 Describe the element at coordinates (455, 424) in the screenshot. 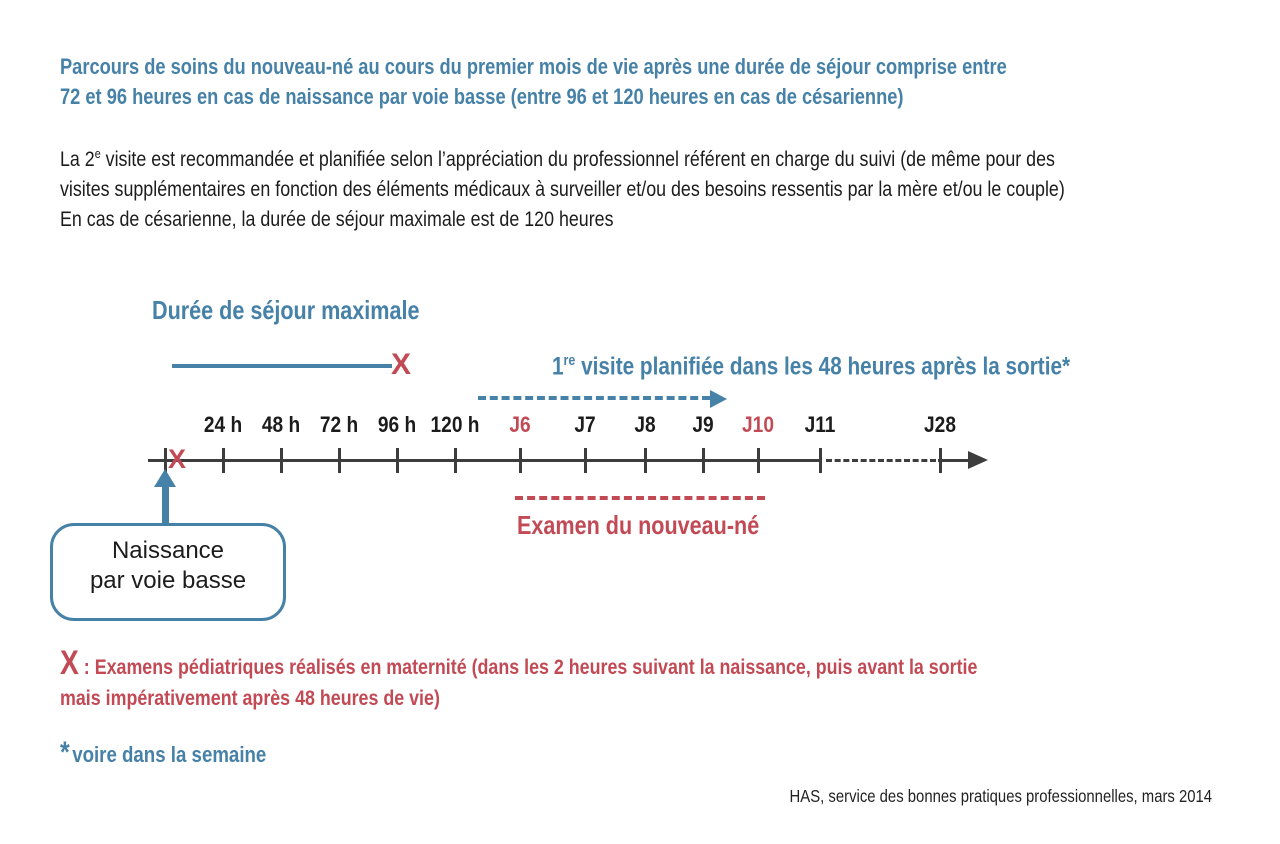

I see `timeline-tick-label: 120 h` at that location.